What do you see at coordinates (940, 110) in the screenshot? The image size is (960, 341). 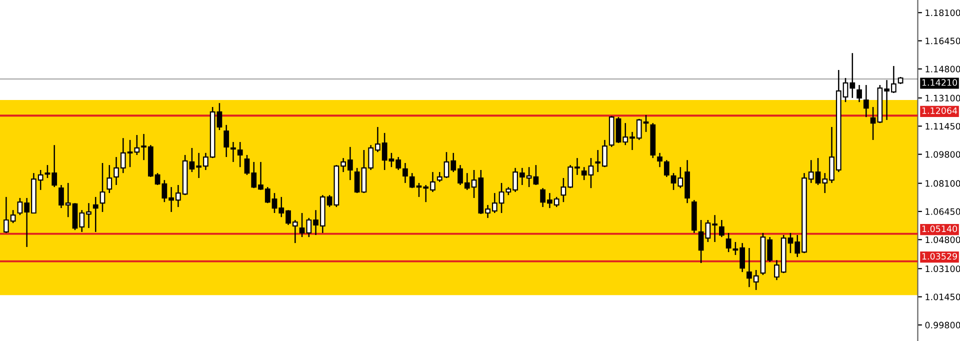 I see `ref-line-label: 1.12064` at bounding box center [940, 110].